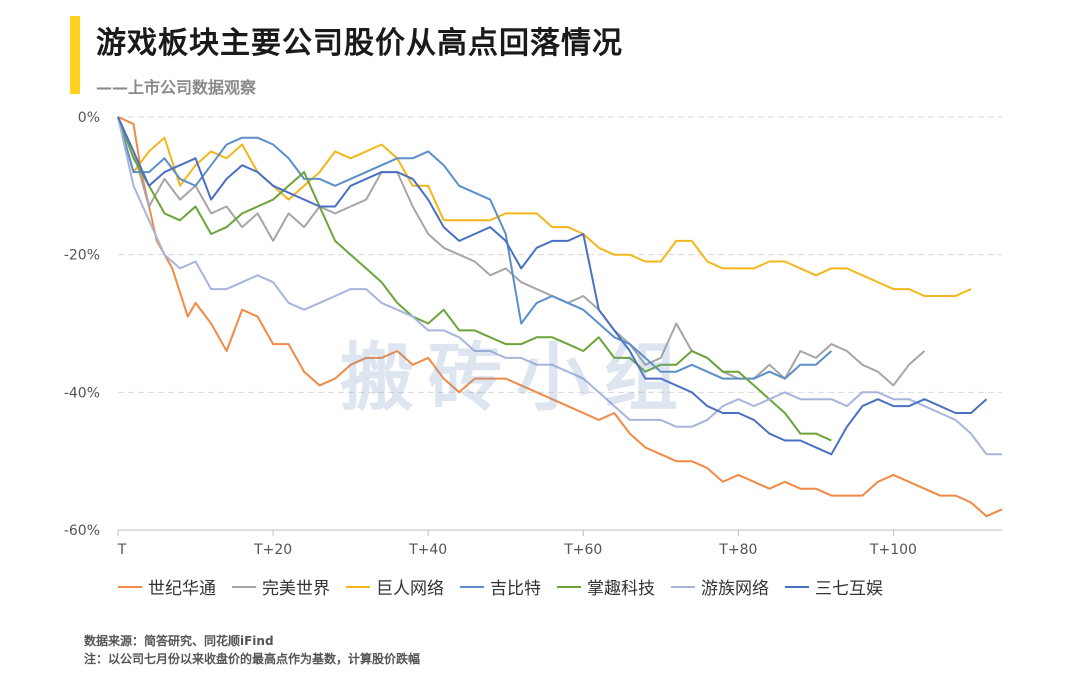 This screenshot has height=676, width=1080. What do you see at coordinates (621, 589) in the screenshot?
I see `legend-label: 掌趣科技` at bounding box center [621, 589].